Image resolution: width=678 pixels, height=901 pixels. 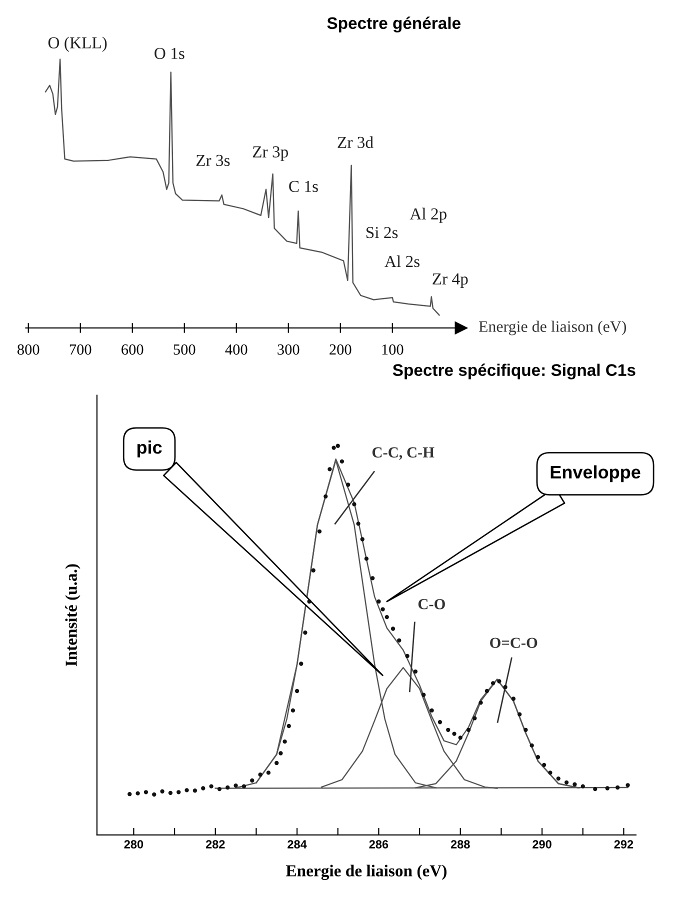 What do you see at coordinates (270, 153) in the screenshot?
I see `annotation: Zr 3p` at bounding box center [270, 153].